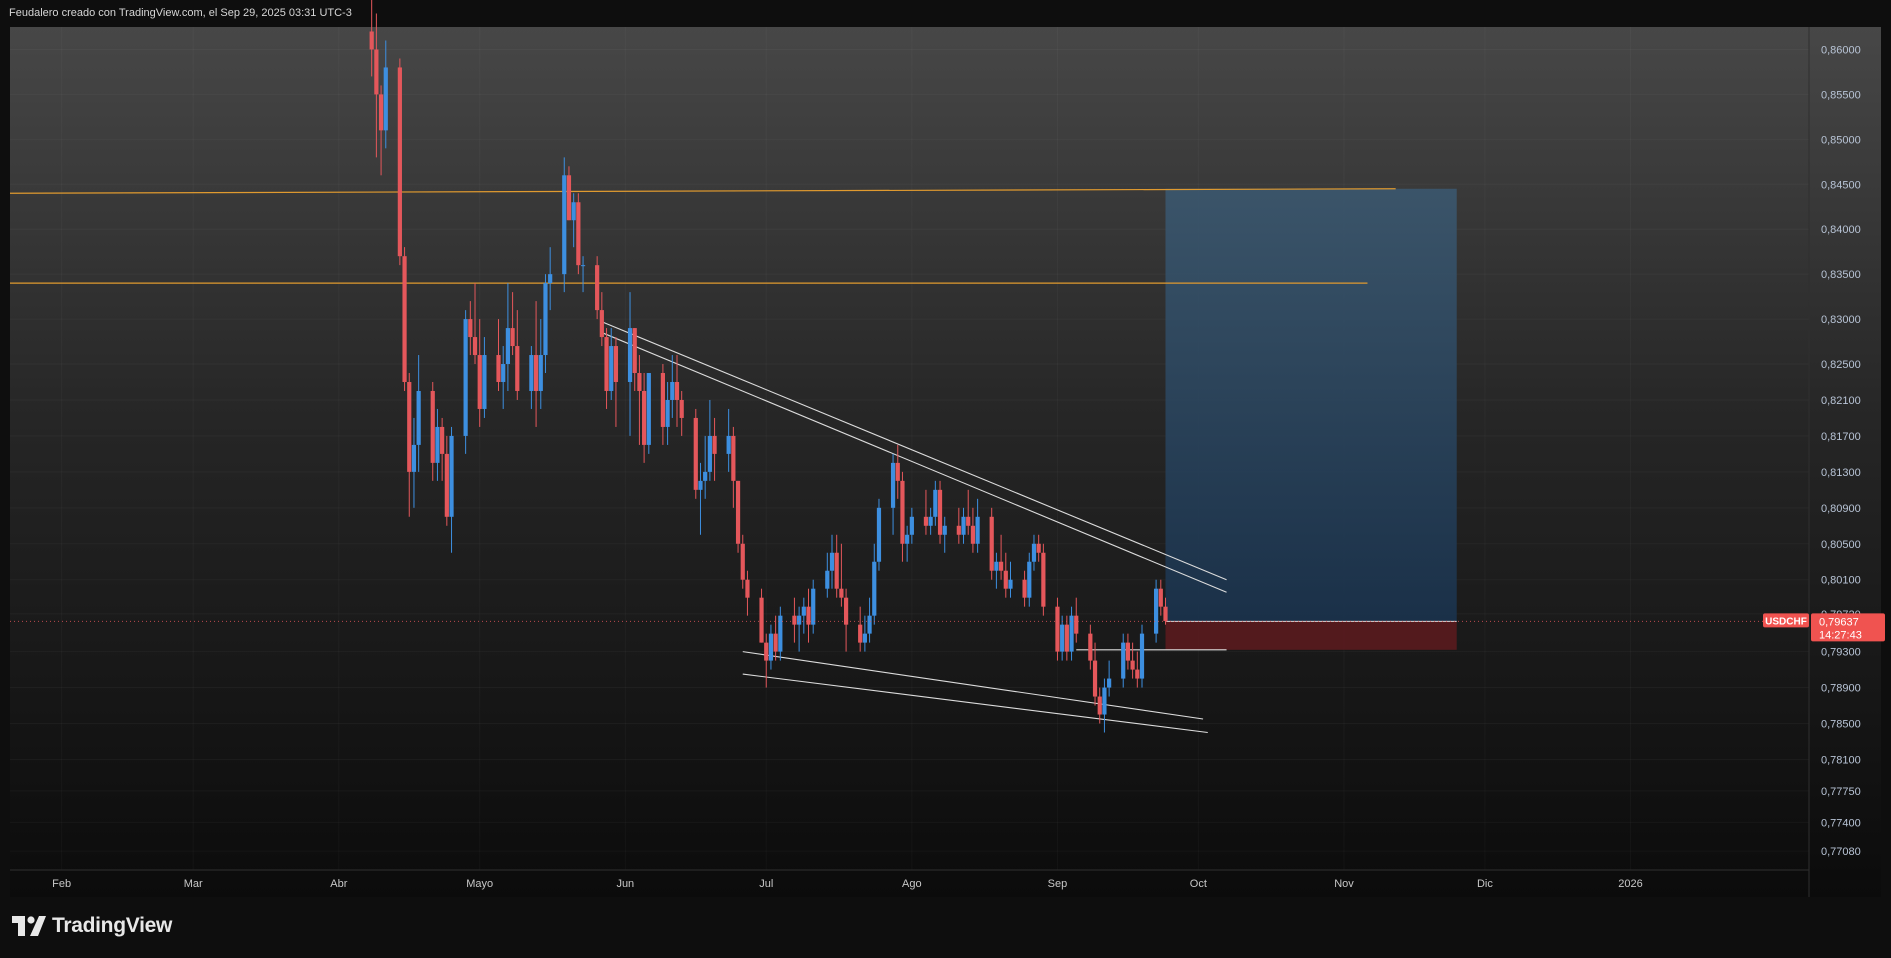 Image resolution: width=1891 pixels, height=958 pixels. What do you see at coordinates (847, 884) in the screenshot?
I see `time-axis: Feb Mar Abr Mayo Jun Jul Ago Sep Oct Nov Dic 2026` at bounding box center [847, 884].